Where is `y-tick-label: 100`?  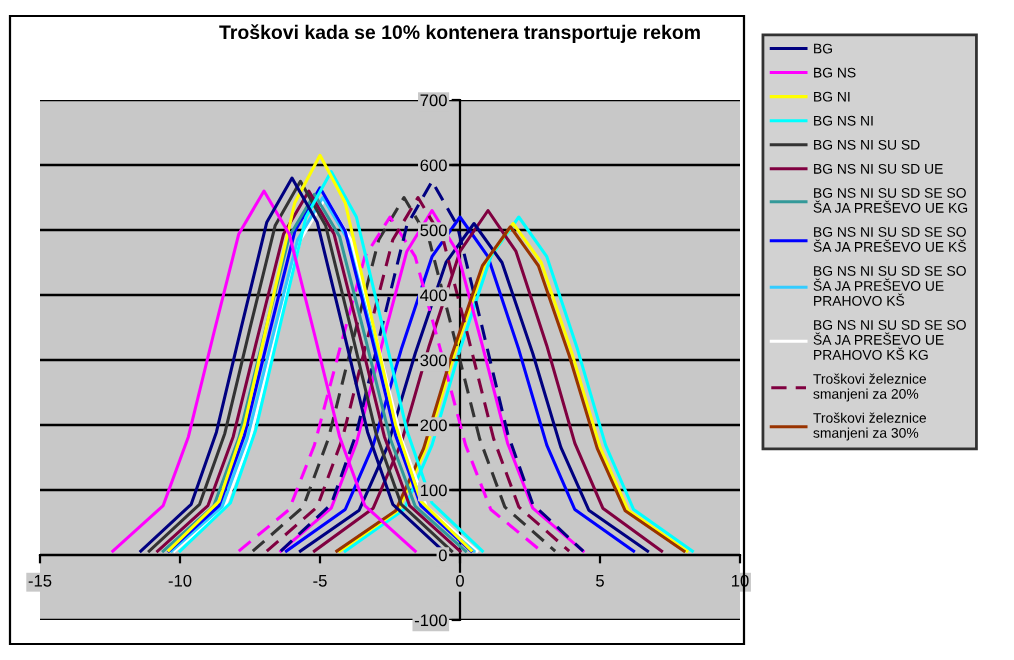
y-tick-label: 100 is located at coordinates (433, 490).